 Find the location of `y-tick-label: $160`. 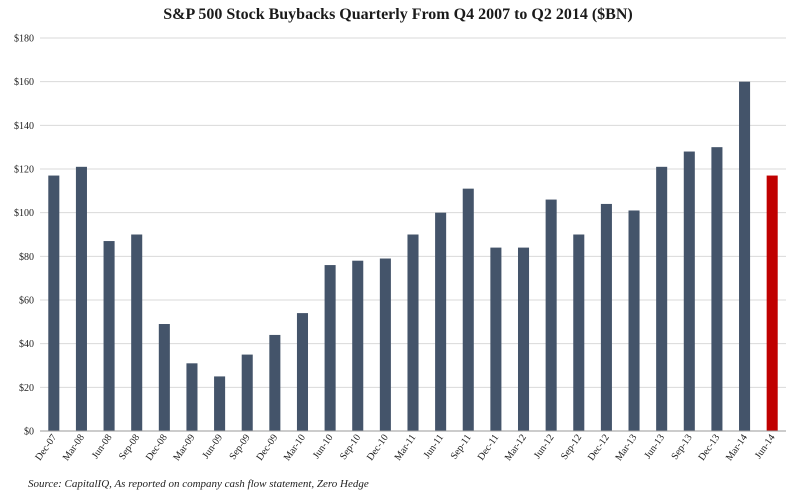

y-tick-label: $160 is located at coordinates (24, 82).